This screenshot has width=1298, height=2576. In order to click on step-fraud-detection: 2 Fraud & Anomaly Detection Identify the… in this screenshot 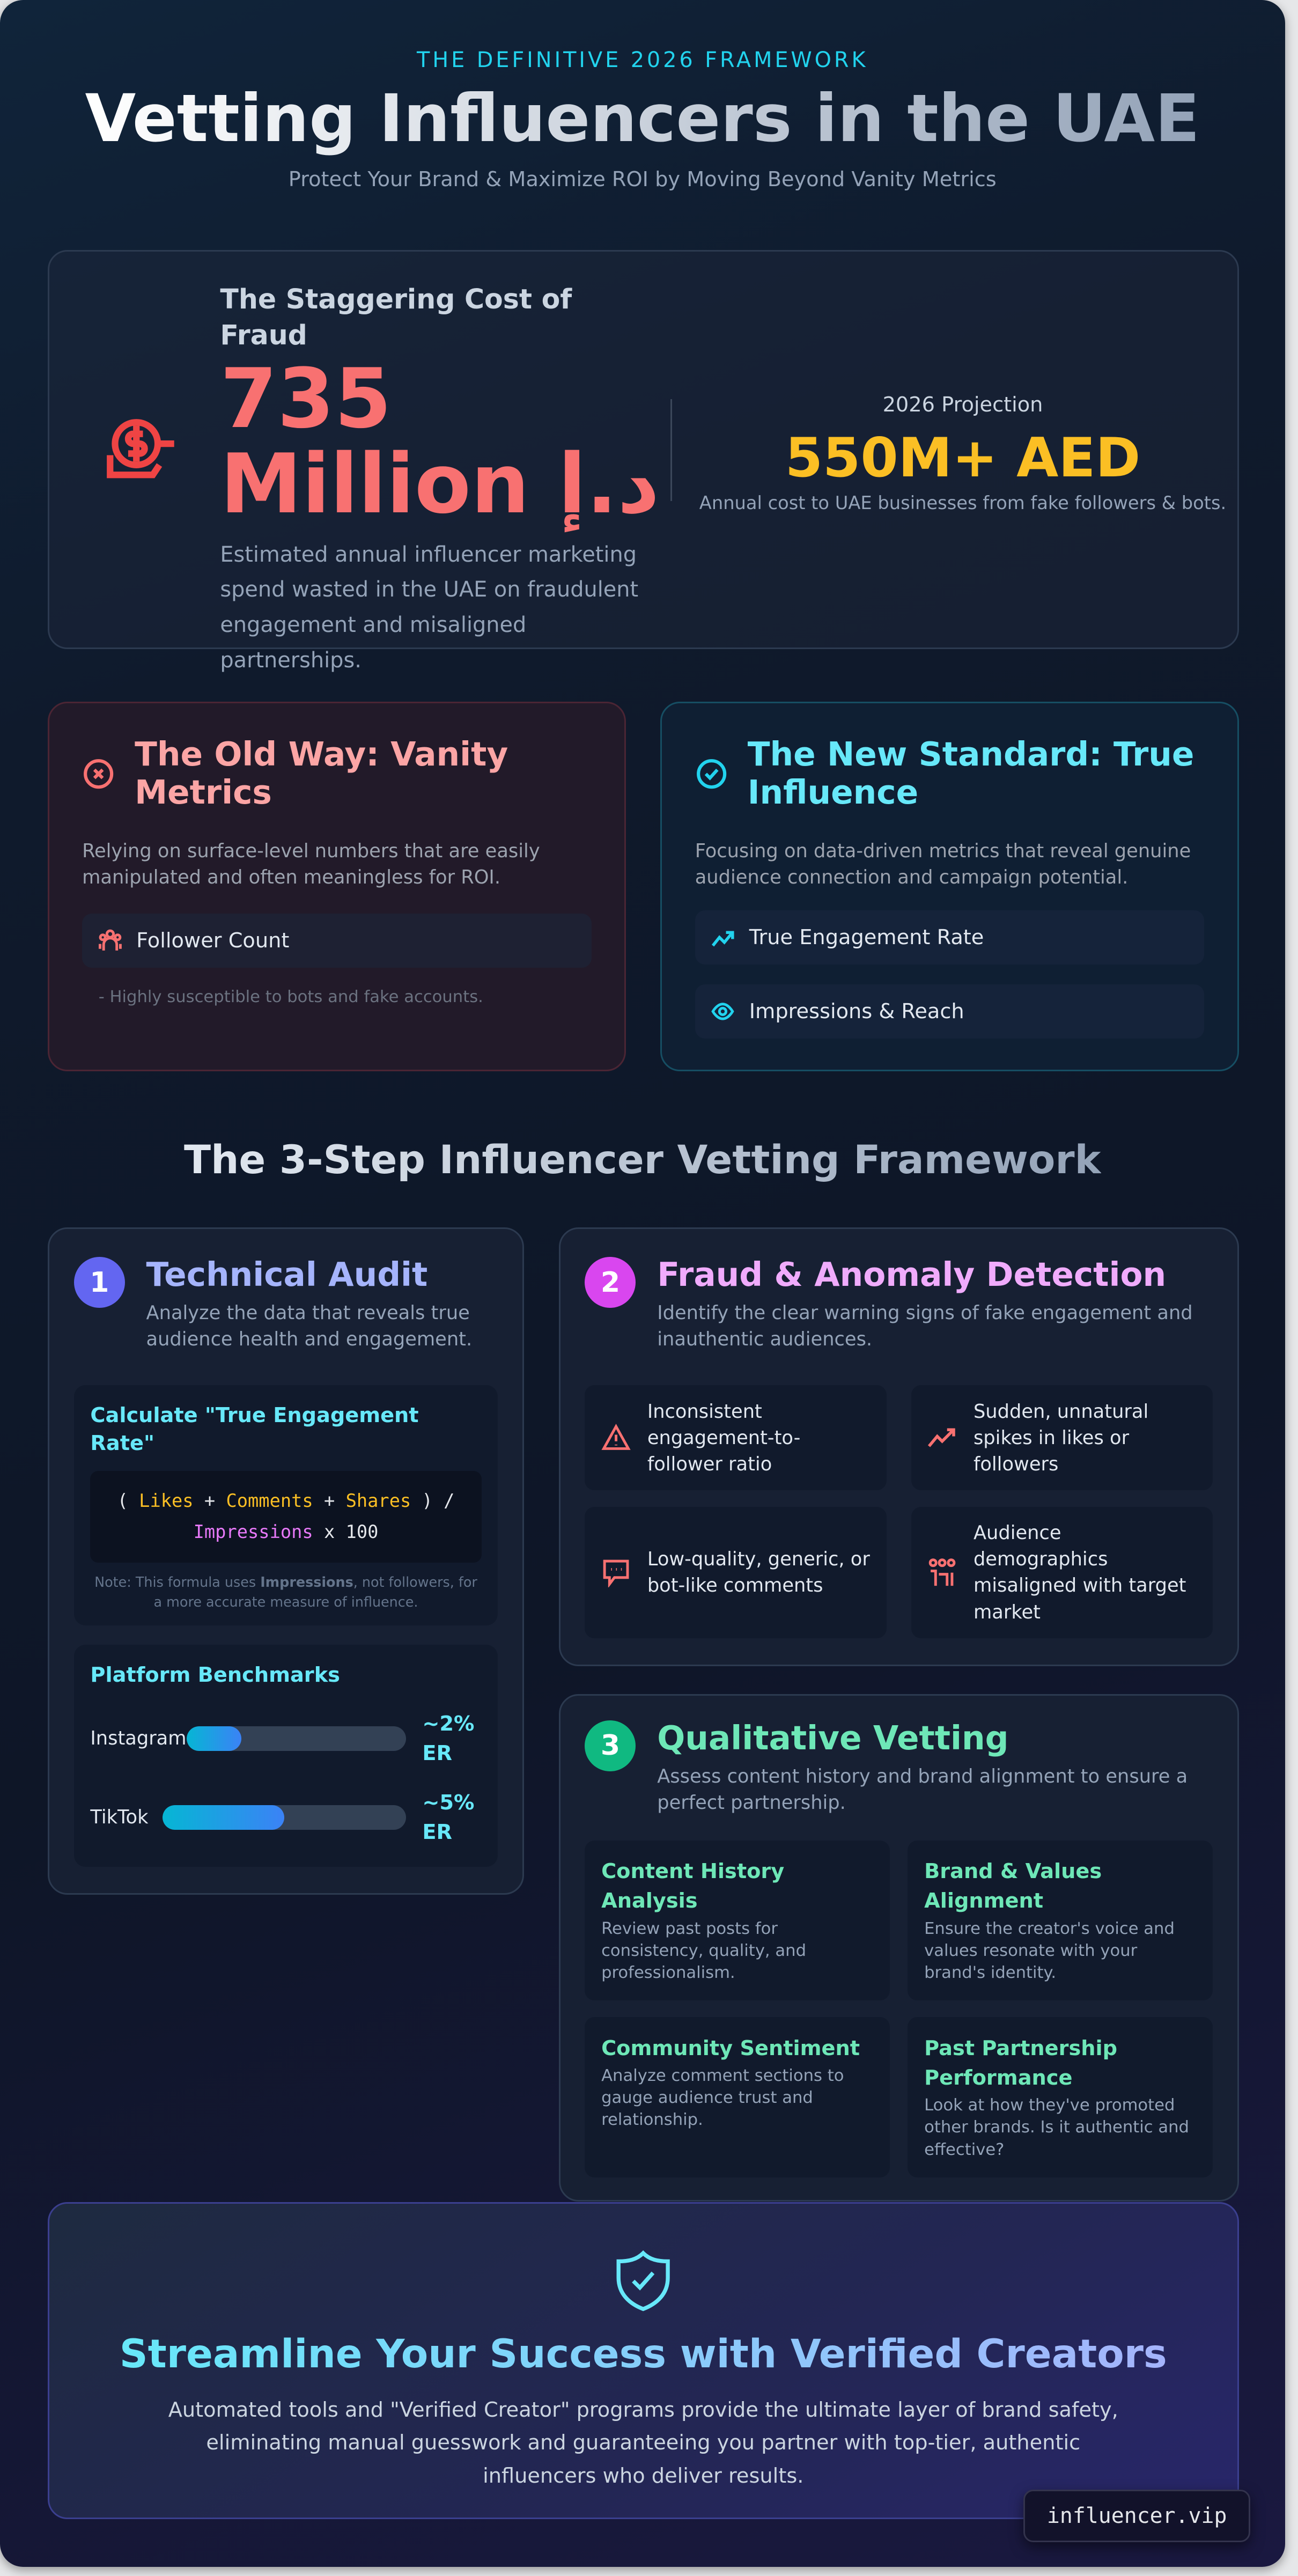, I will do `click(898, 1447)`.